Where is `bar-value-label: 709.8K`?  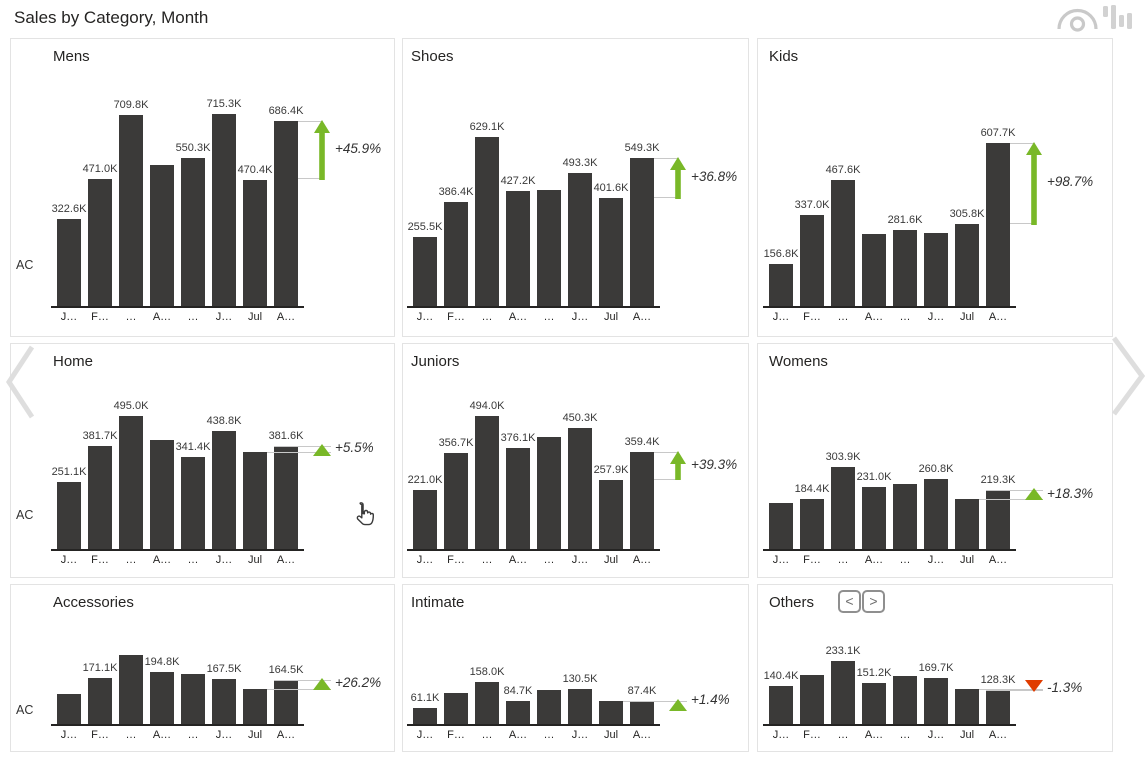 bar-value-label: 709.8K is located at coordinates (131, 105).